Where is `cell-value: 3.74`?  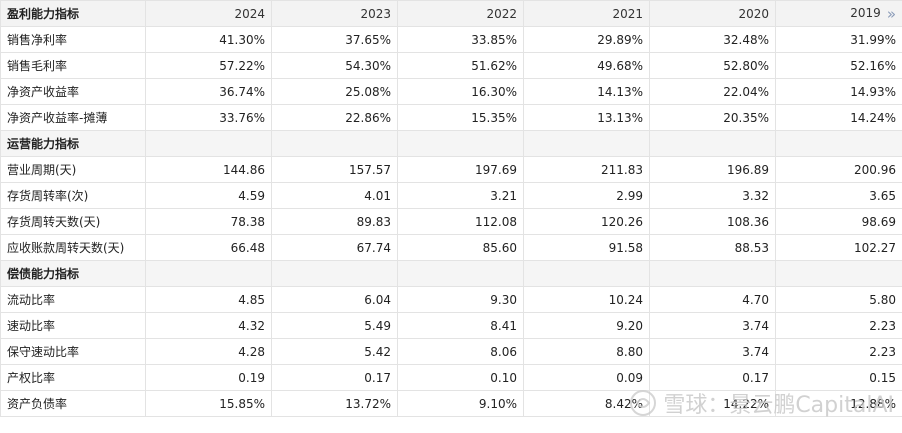 cell-value: 3.74 is located at coordinates (712, 325).